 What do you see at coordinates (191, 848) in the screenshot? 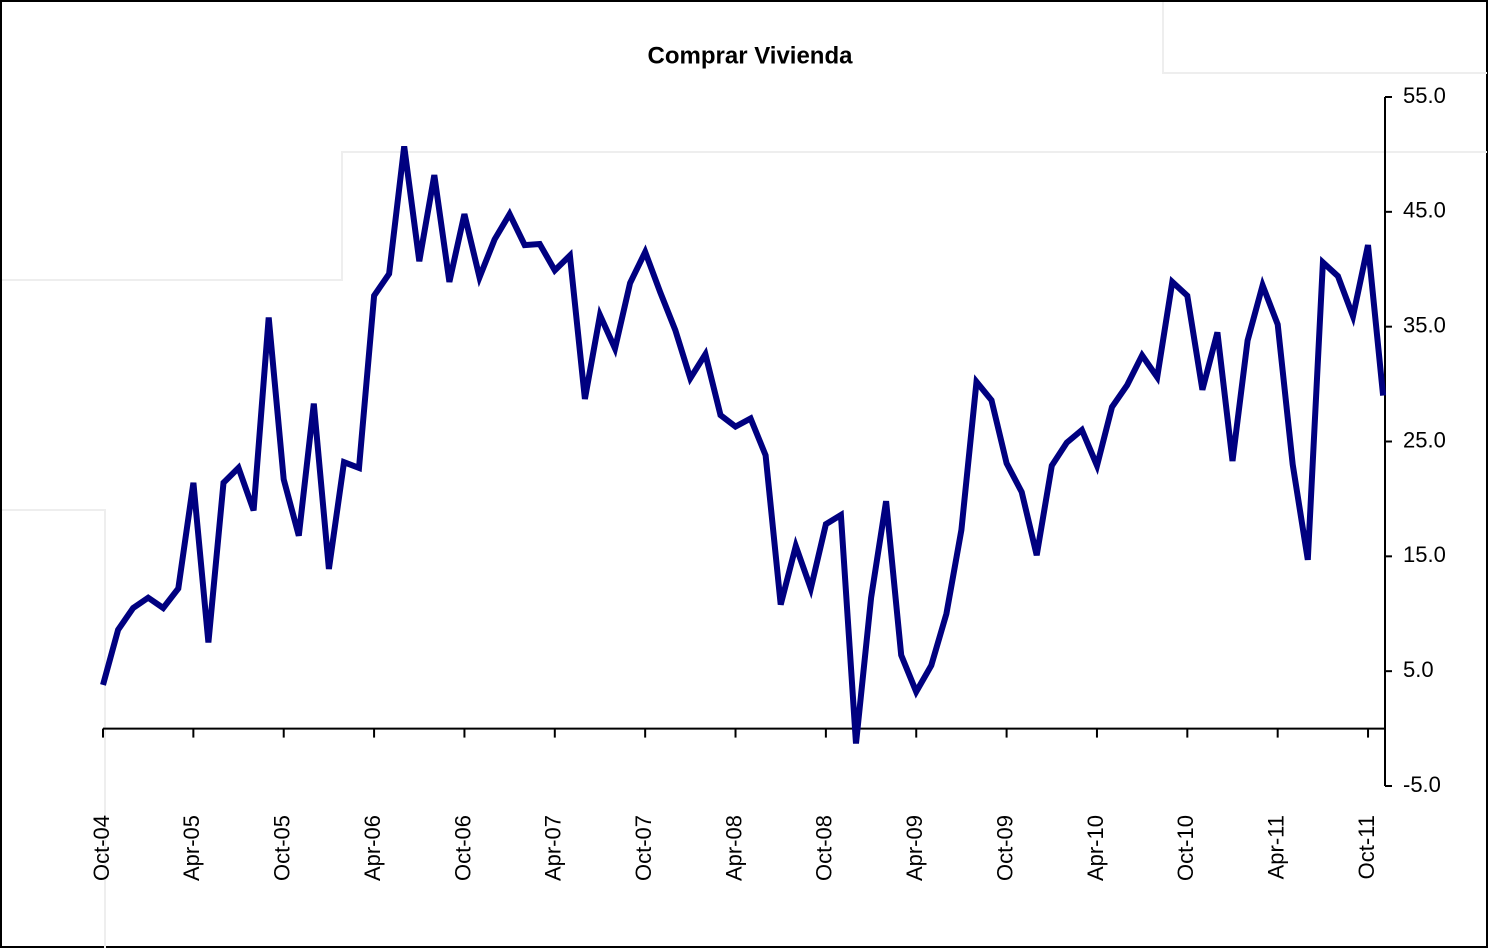
I see `x-tick-label: Apr-05` at bounding box center [191, 848].